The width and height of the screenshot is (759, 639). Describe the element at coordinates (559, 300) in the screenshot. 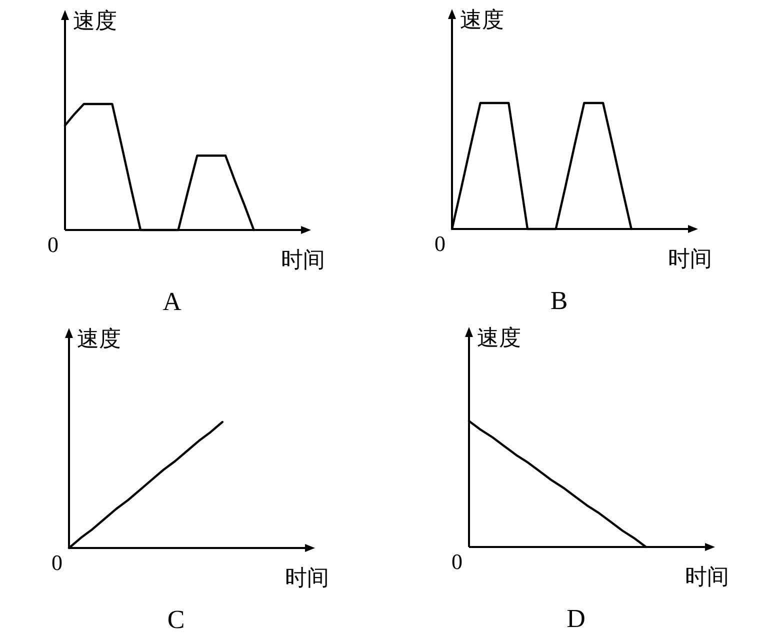

I see `title: B` at that location.